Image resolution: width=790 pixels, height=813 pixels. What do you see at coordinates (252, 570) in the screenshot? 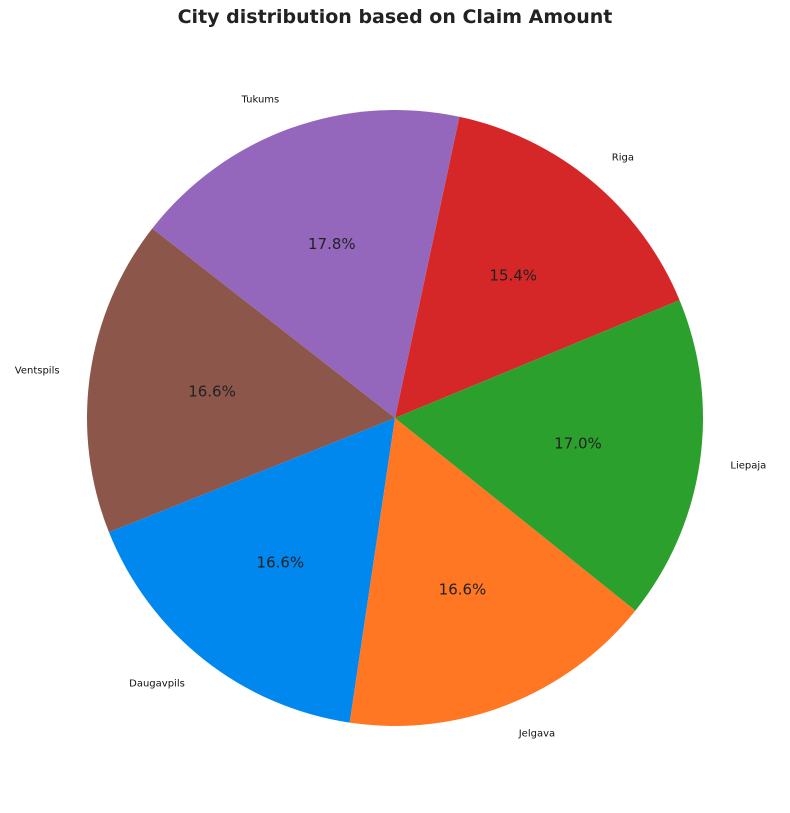
I see `pie-slice-daugavpils` at bounding box center [252, 570].